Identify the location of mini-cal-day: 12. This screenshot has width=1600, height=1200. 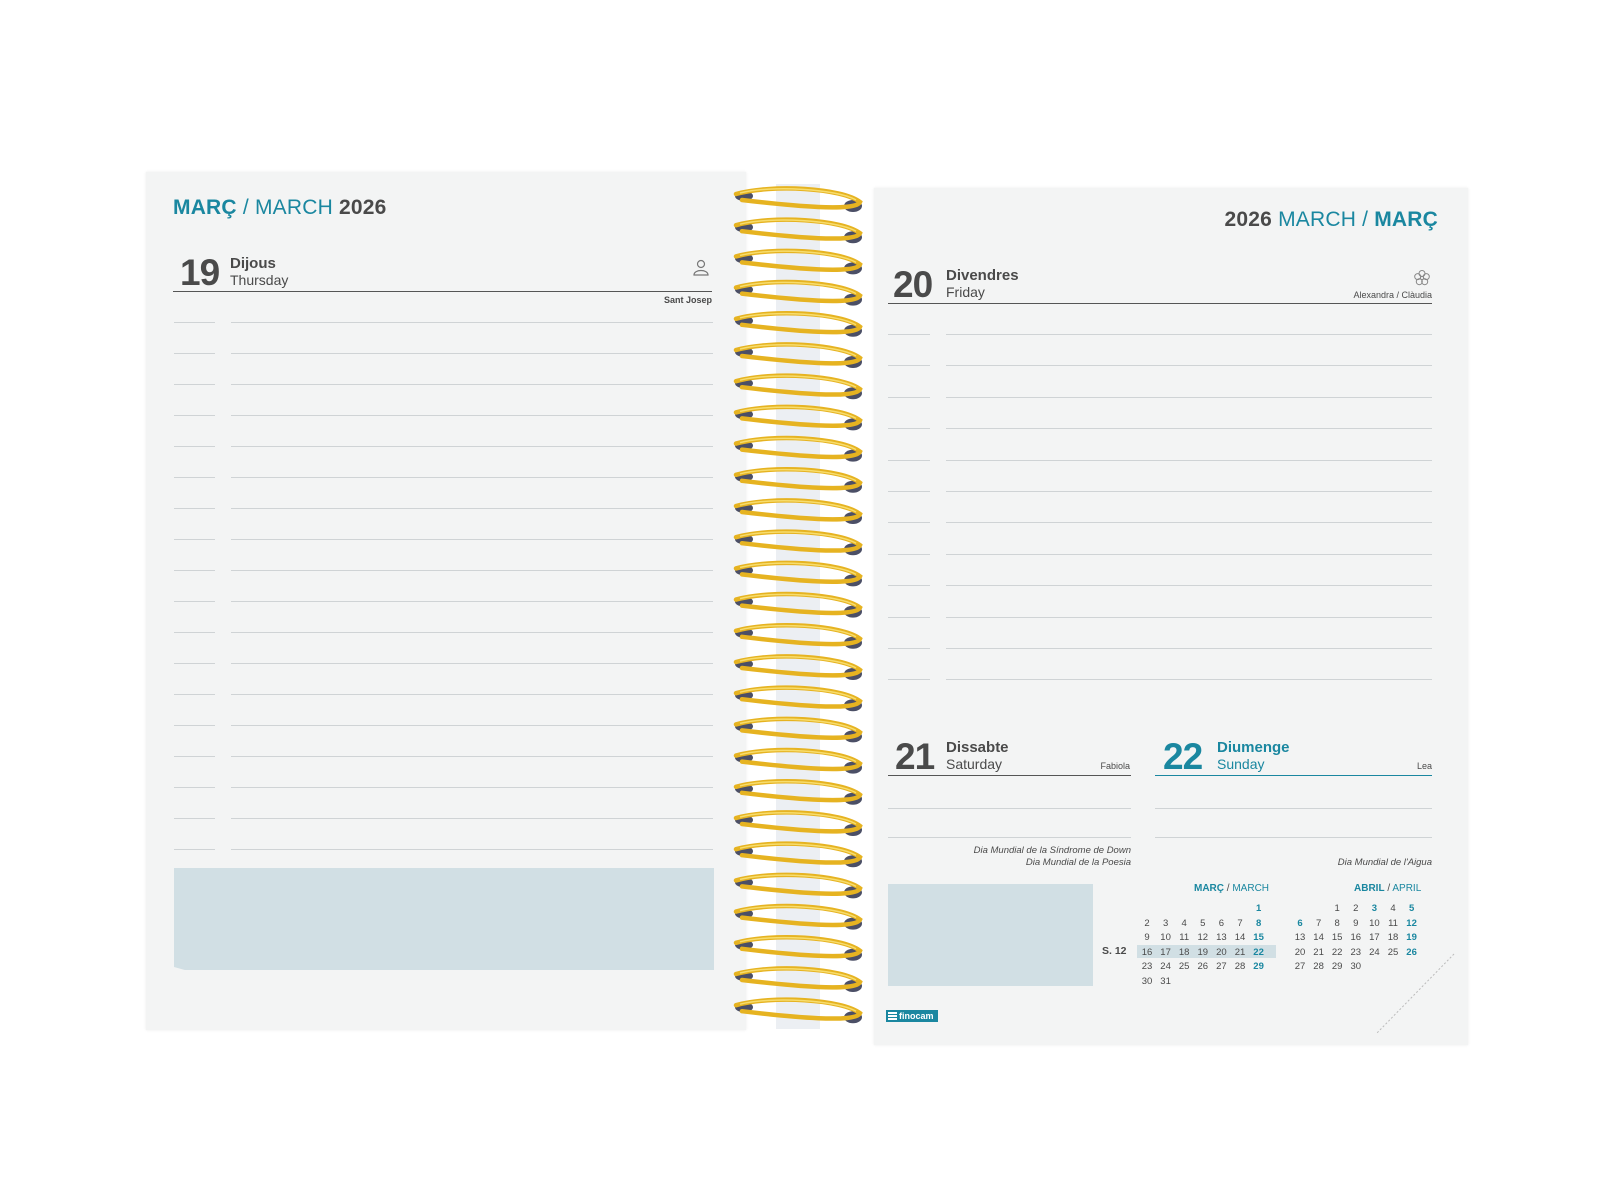
(1411, 923).